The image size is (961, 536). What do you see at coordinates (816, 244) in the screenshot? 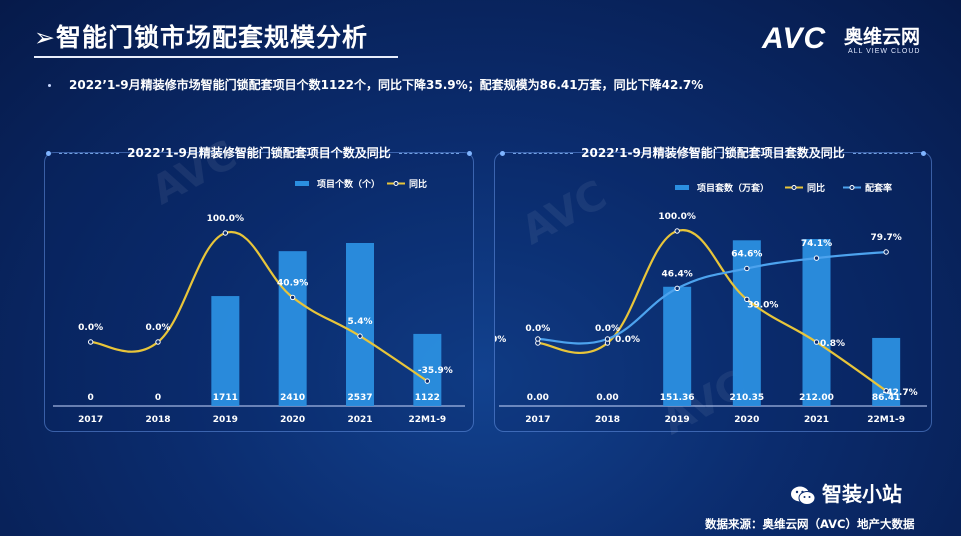
I see `line-value-label: 74.1%` at bounding box center [816, 244].